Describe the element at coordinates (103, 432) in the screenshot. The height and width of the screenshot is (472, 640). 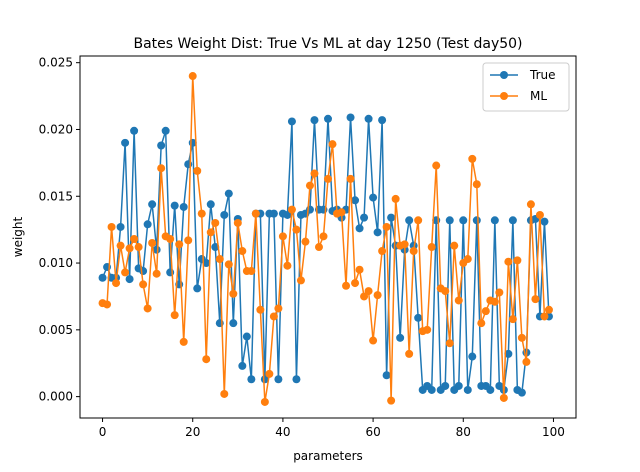
I see `x-tick-label: 0` at that location.